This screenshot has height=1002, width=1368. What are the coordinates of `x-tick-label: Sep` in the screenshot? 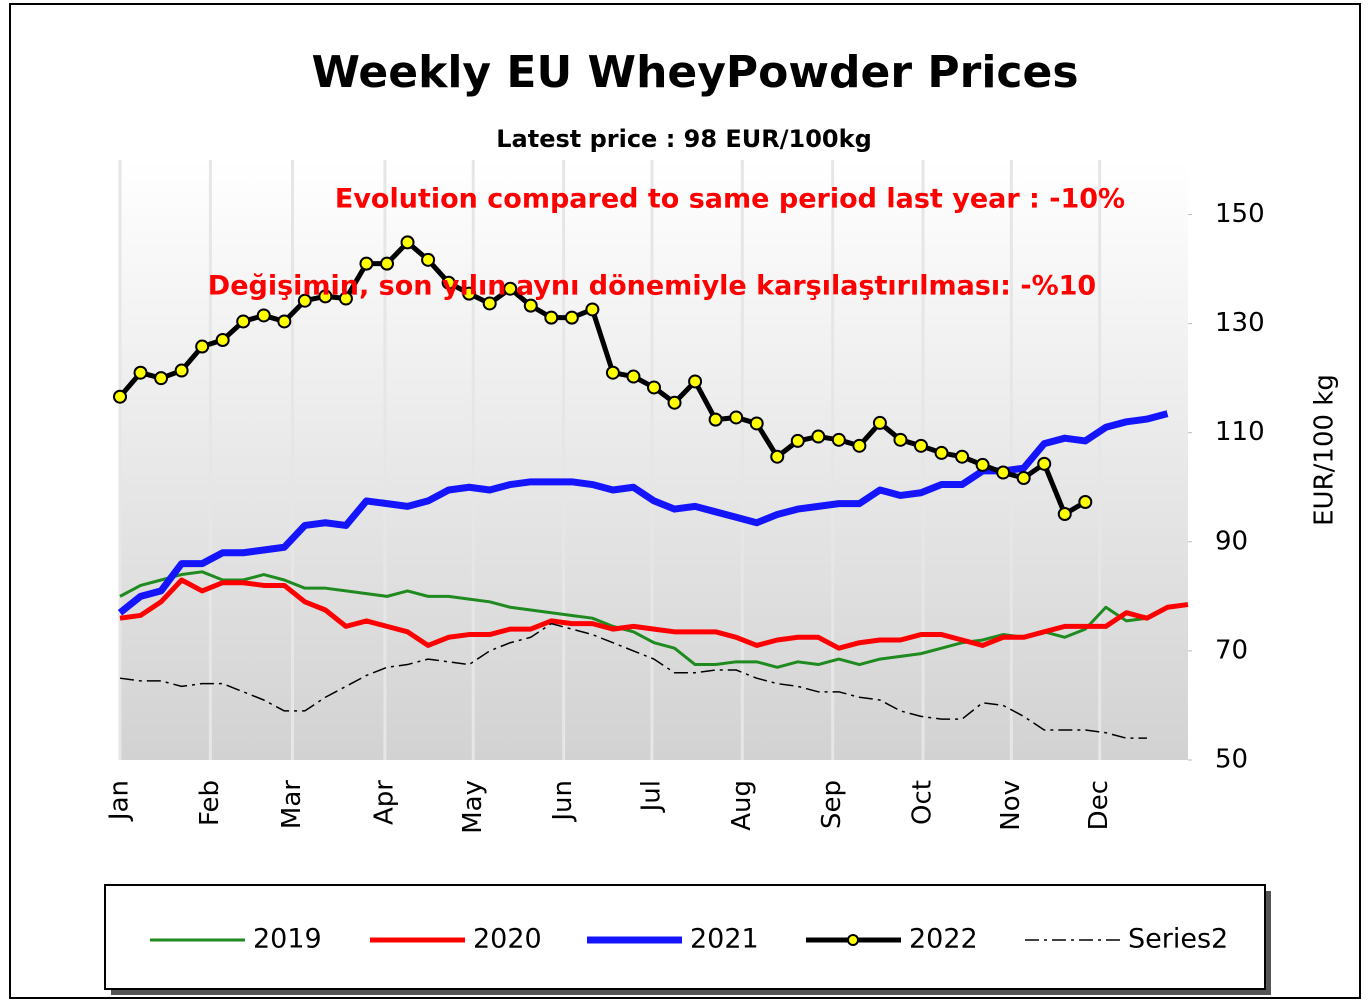 It's located at (832, 804).